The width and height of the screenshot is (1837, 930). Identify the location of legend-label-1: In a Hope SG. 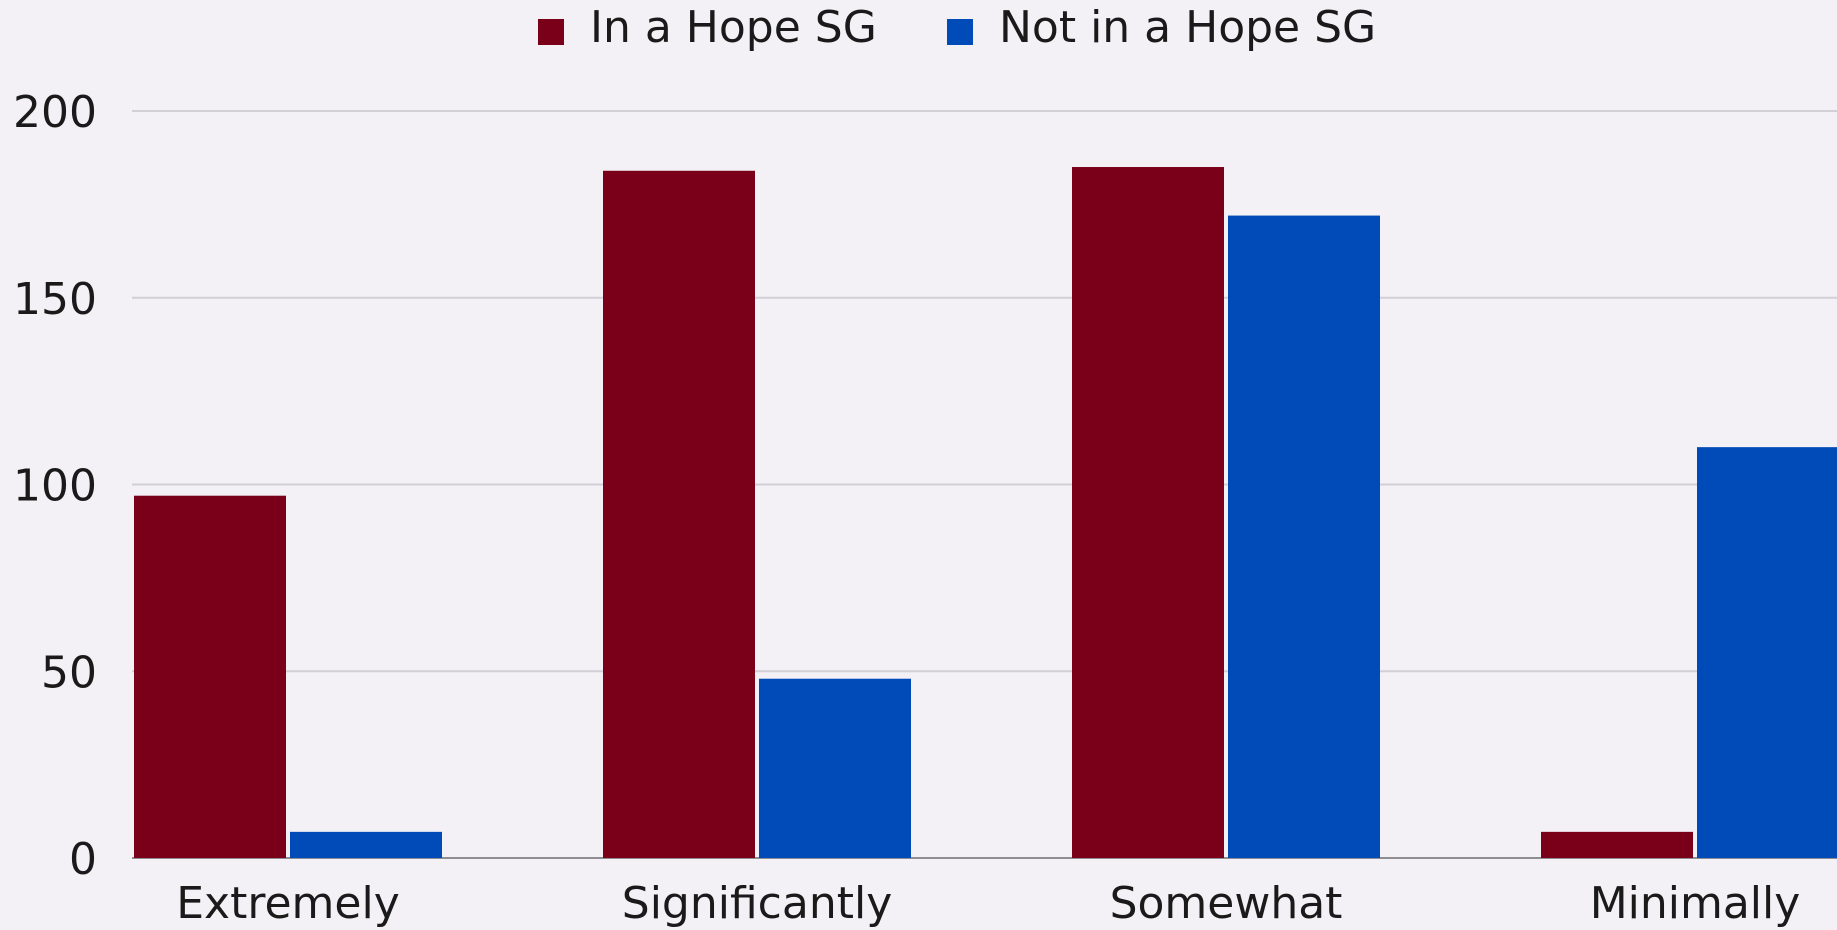
(733, 27).